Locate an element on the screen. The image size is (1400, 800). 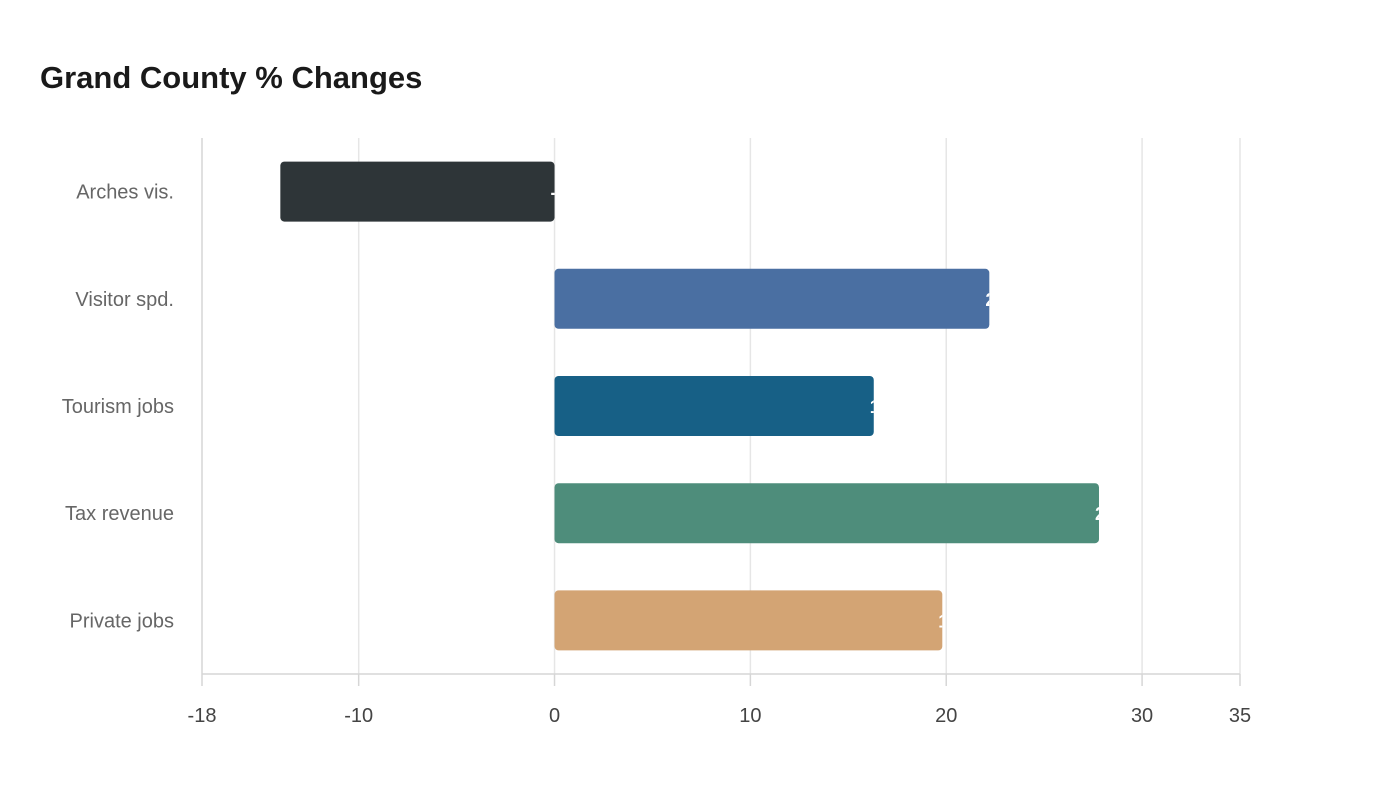
x-tick-label-6: 35 is located at coordinates (1240, 716).